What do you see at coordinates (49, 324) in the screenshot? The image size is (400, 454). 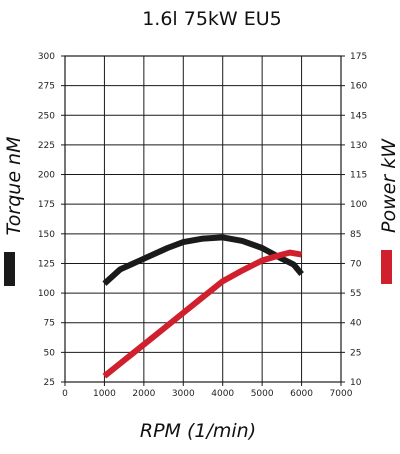 I see `y-left-tick-label: 75` at bounding box center [49, 324].